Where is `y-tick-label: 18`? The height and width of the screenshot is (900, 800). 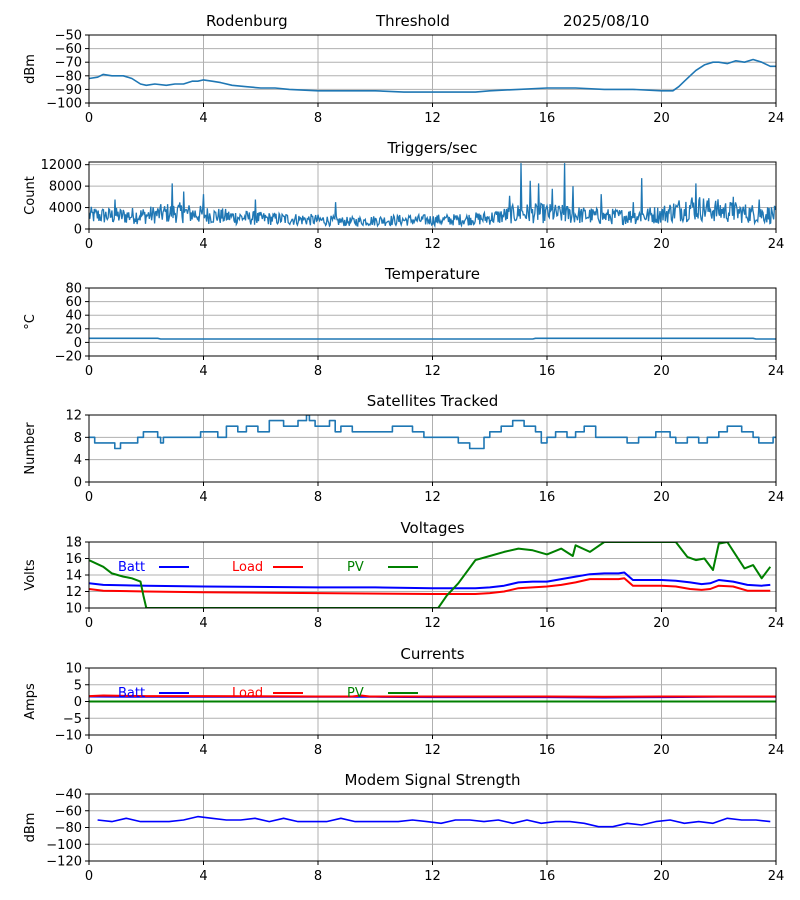
y-tick-label: 18 is located at coordinates (73, 543).